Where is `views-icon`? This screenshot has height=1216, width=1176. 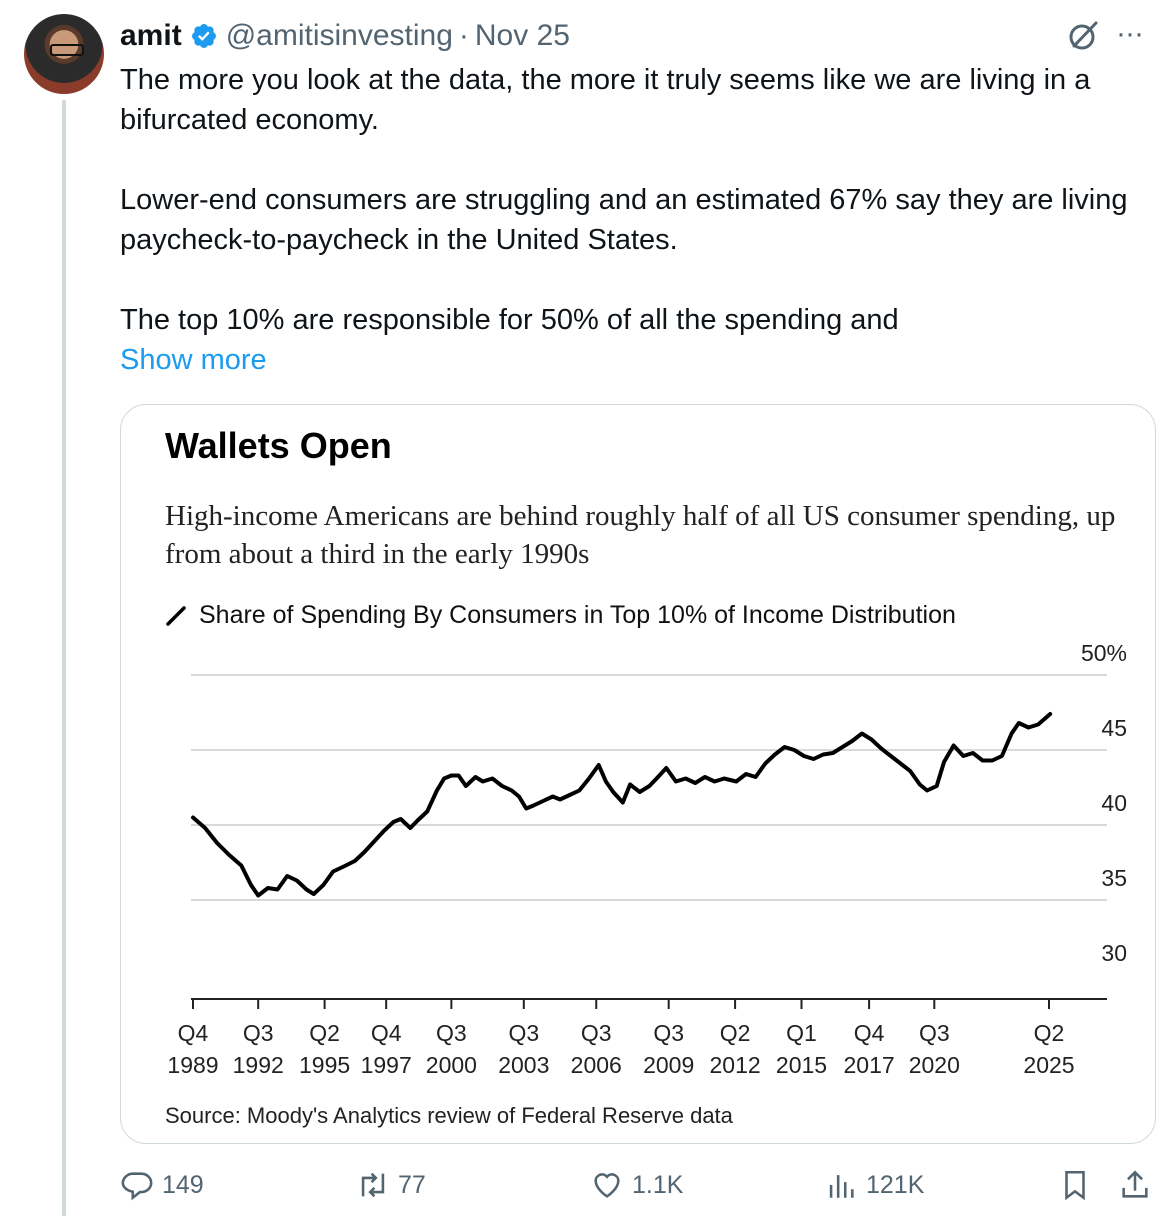
views-icon is located at coordinates (841, 1186).